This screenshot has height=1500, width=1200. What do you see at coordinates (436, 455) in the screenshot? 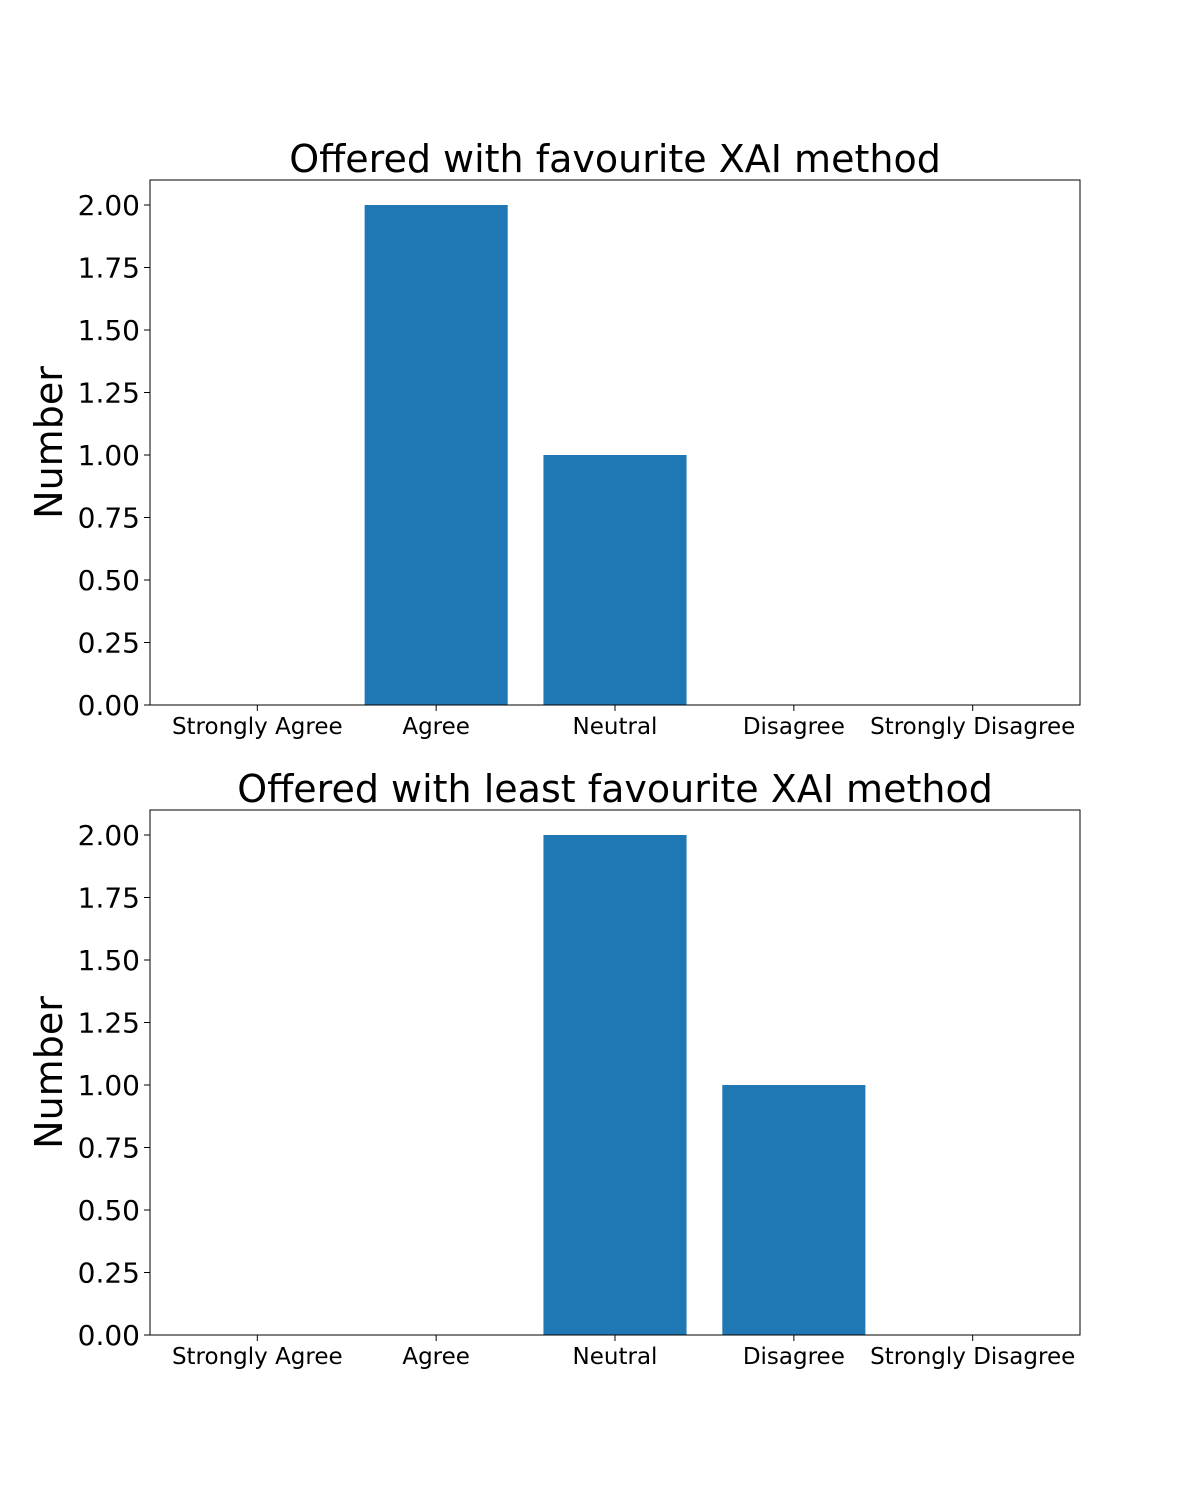
I see `bar-agree` at bounding box center [436, 455].